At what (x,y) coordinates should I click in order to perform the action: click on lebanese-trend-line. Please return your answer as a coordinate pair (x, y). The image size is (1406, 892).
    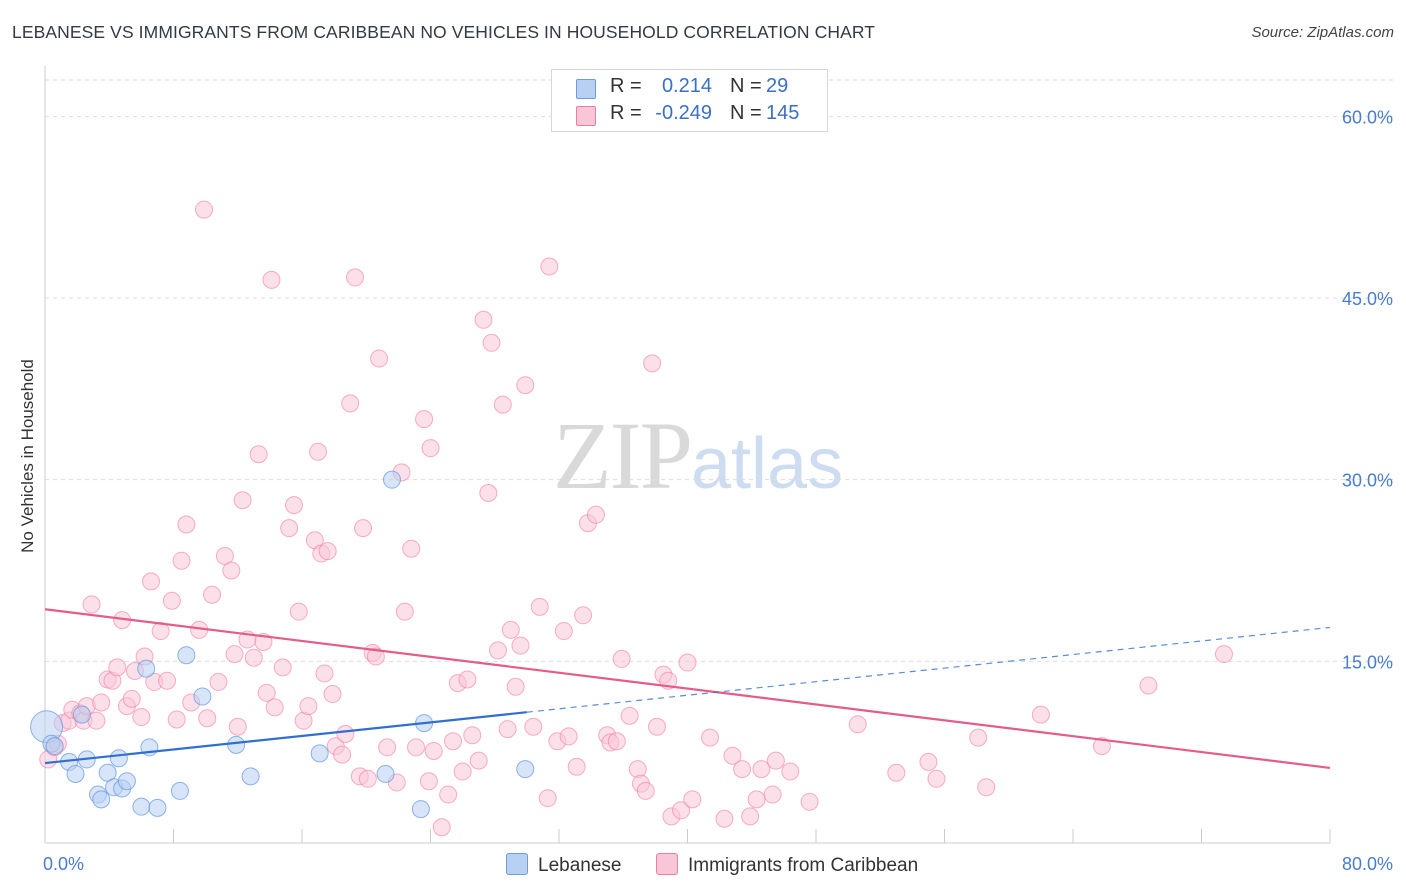
    Looking at the image, I should click on (285, 738).